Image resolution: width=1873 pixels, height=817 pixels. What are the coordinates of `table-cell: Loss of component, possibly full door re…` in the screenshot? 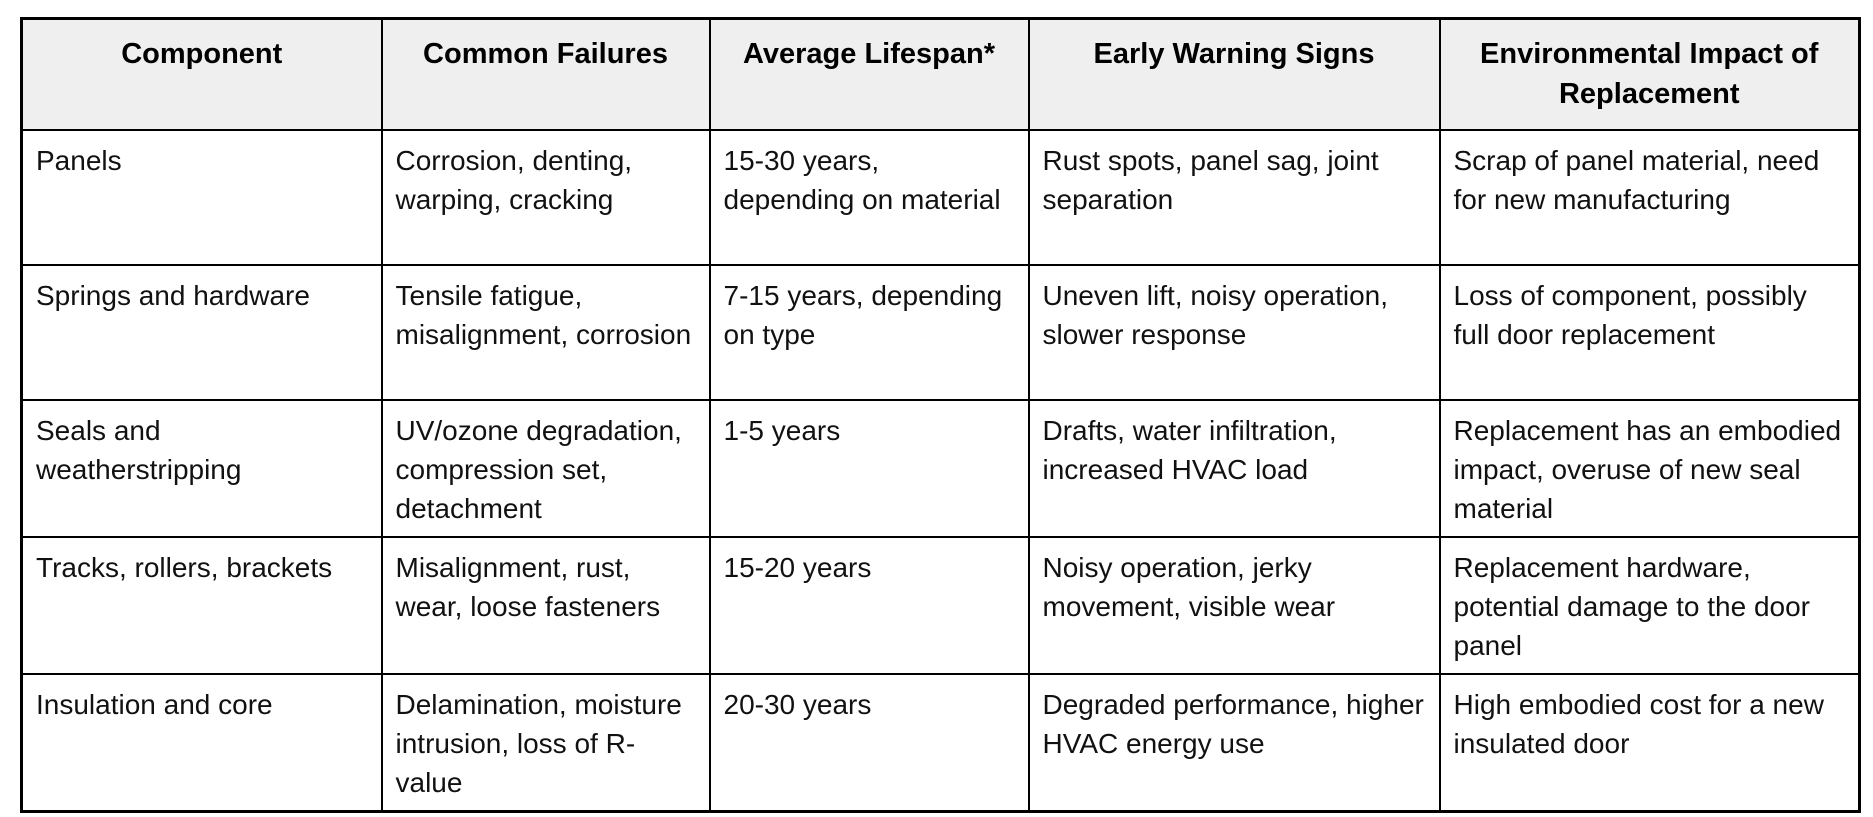 It's located at (1649, 332).